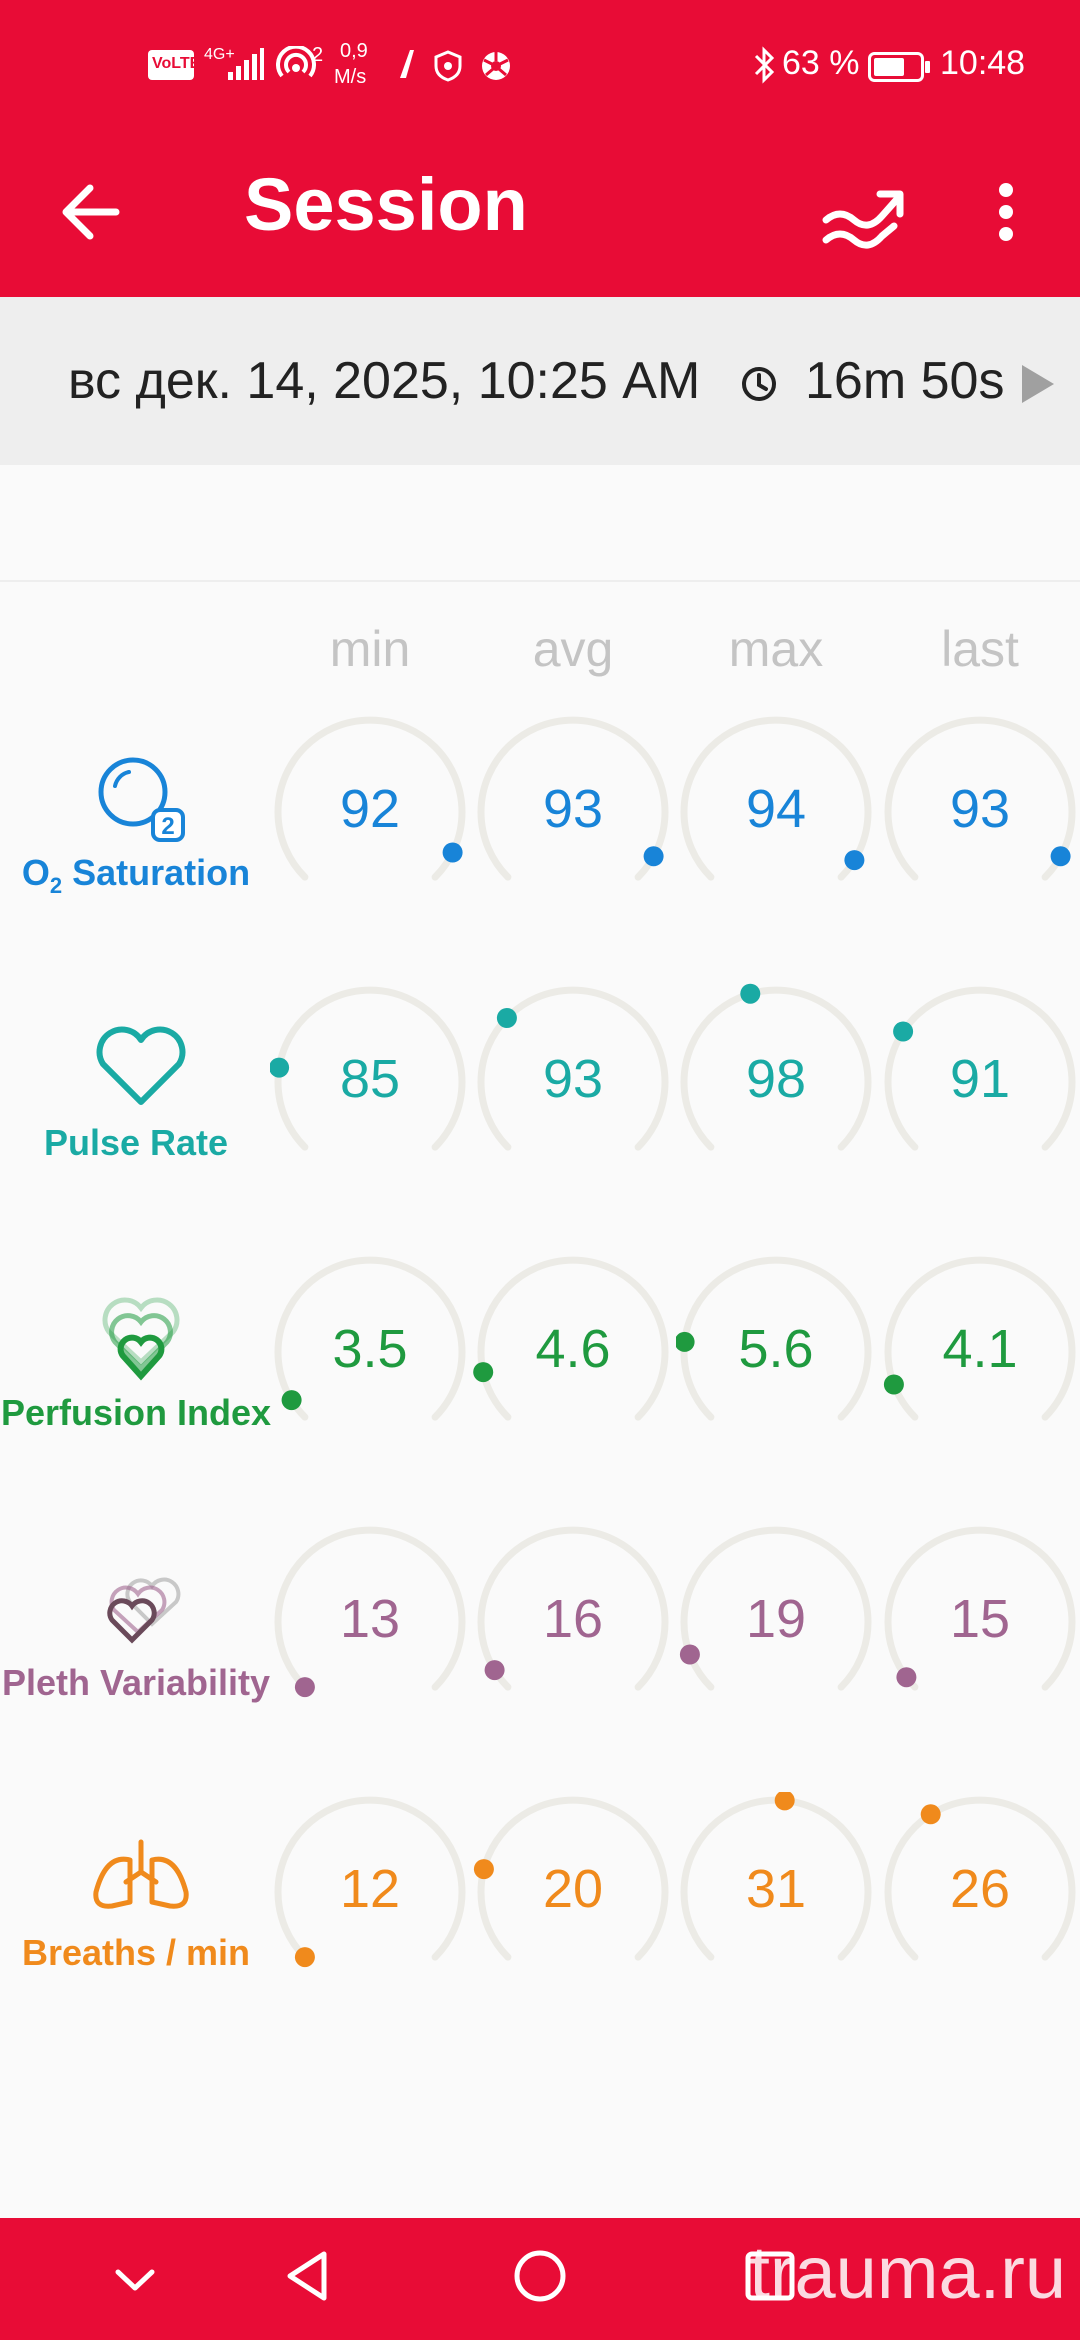  What do you see at coordinates (540, 381) in the screenshot?
I see `session-info-bar: вс дек. 14, 2025, 10:25 AM 16m 50s` at bounding box center [540, 381].